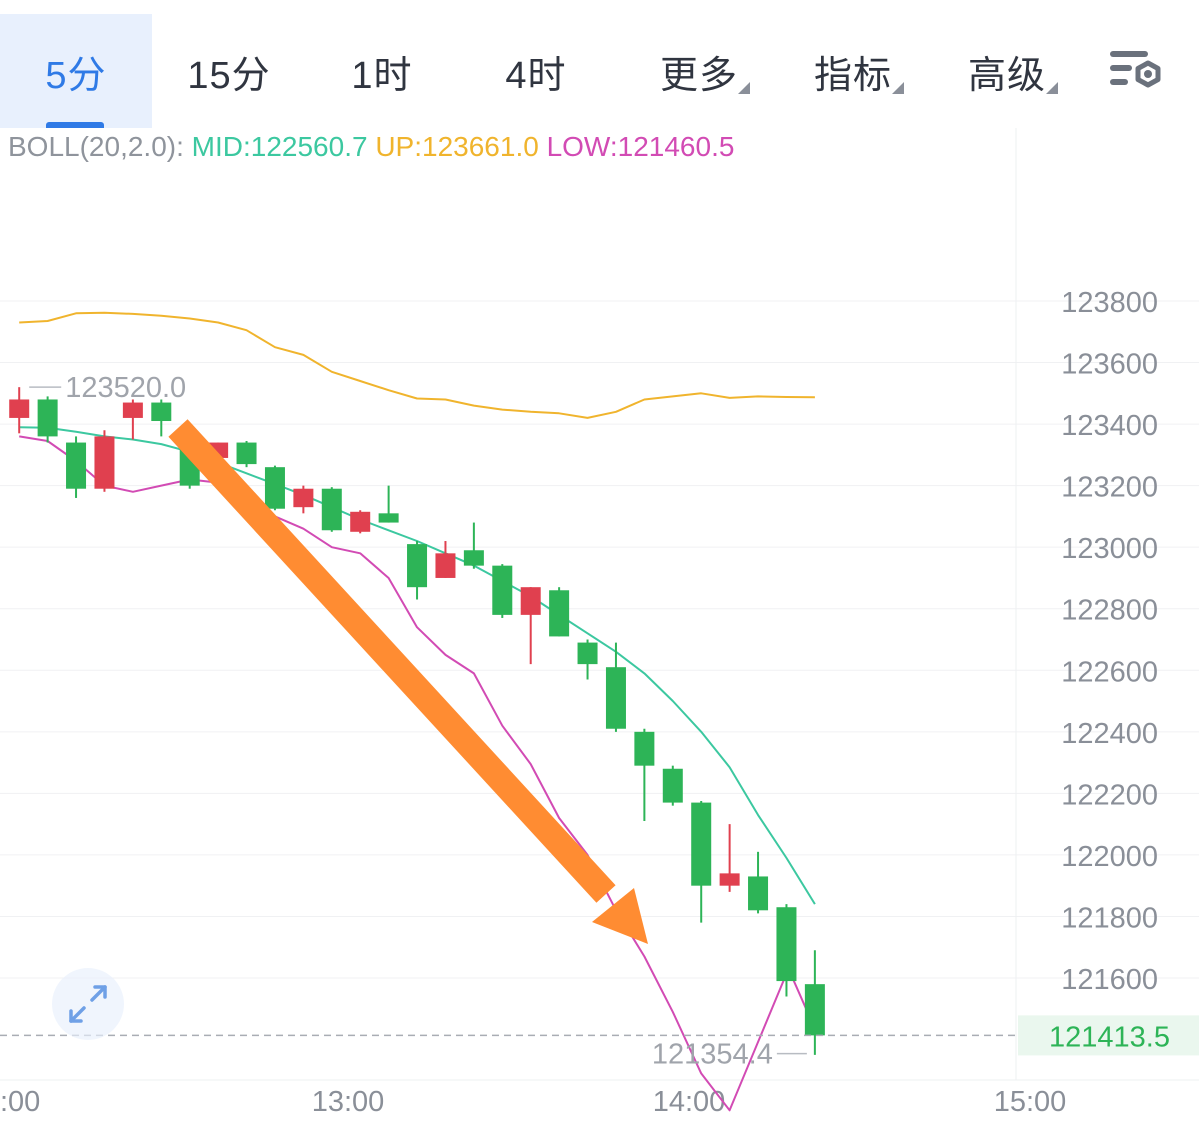 This screenshot has height=1126, width=1199. I want to click on tab-label: 15分, so click(229, 75).